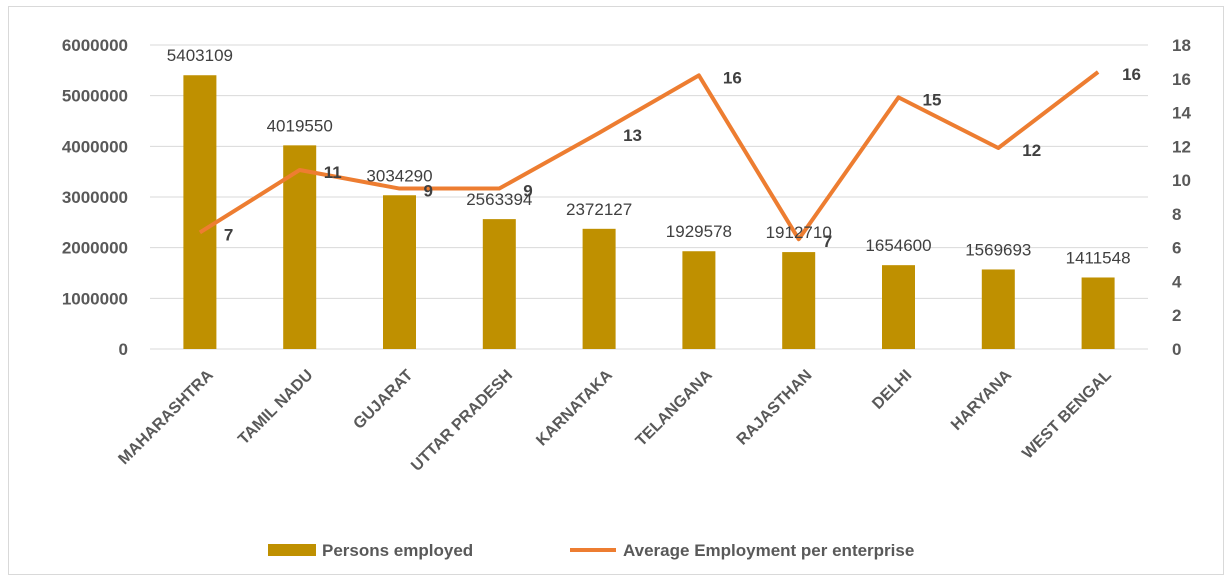 The image size is (1232, 583). What do you see at coordinates (674, 407) in the screenshot?
I see `category-label: TELANGANA` at bounding box center [674, 407].